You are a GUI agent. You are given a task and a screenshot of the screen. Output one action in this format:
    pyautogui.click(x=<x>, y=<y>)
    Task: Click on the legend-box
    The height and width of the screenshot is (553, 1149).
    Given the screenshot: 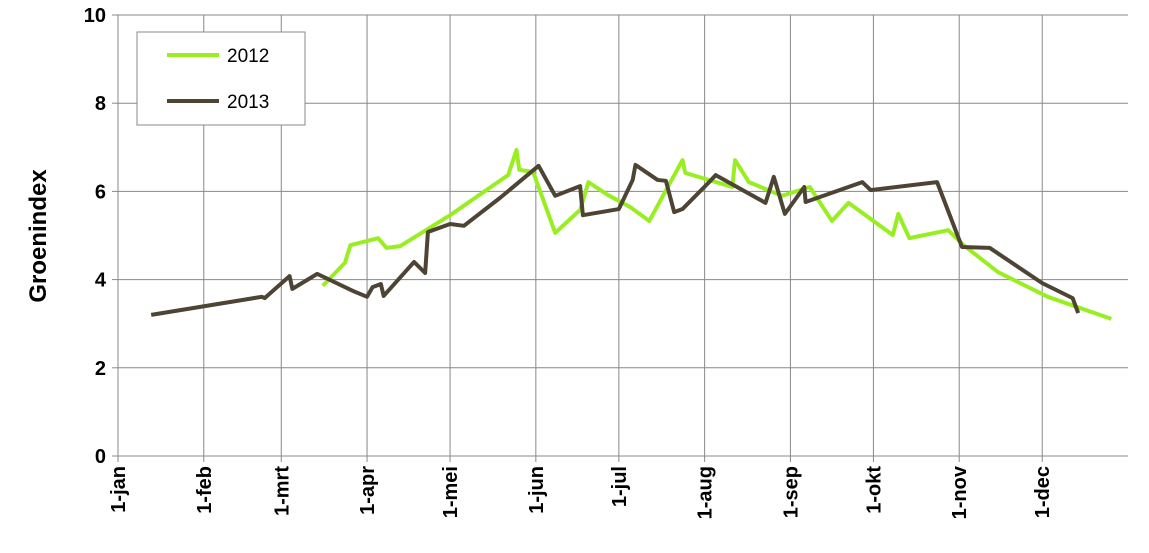 What is the action you would take?
    pyautogui.click(x=221, y=78)
    